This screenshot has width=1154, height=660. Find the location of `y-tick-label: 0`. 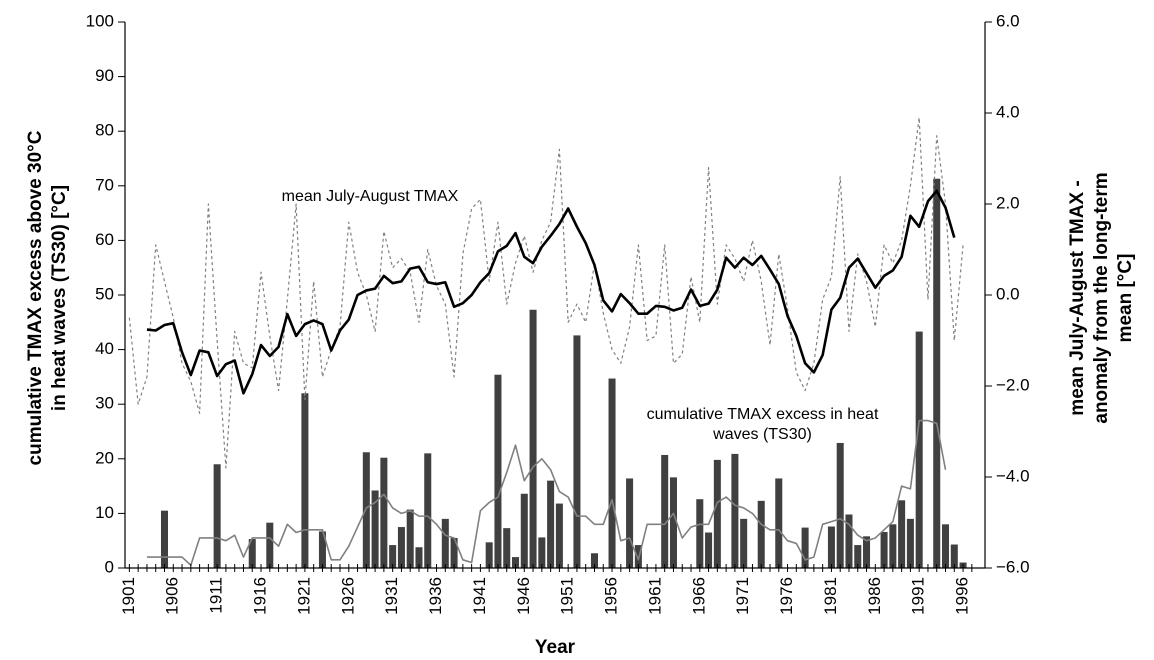

y-tick-label: 0 is located at coordinates (109, 566).